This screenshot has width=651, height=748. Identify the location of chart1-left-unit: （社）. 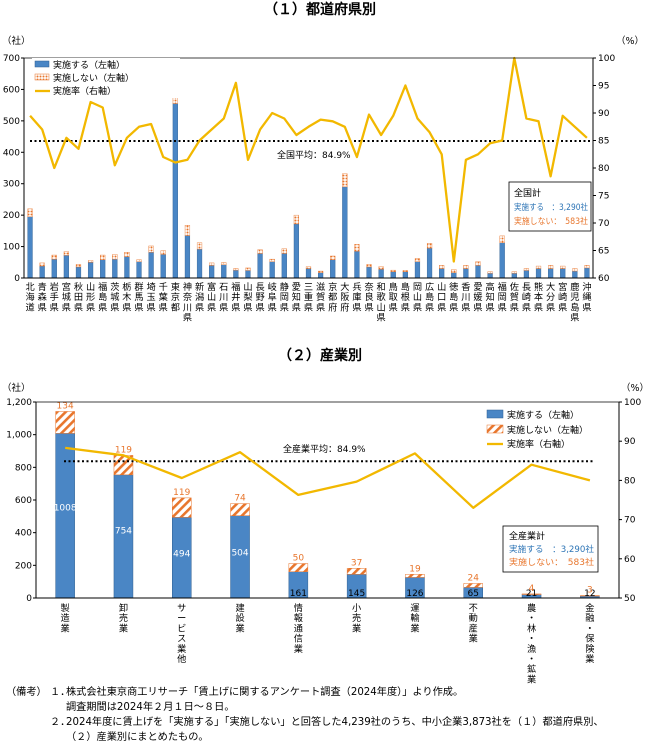
(16, 41).